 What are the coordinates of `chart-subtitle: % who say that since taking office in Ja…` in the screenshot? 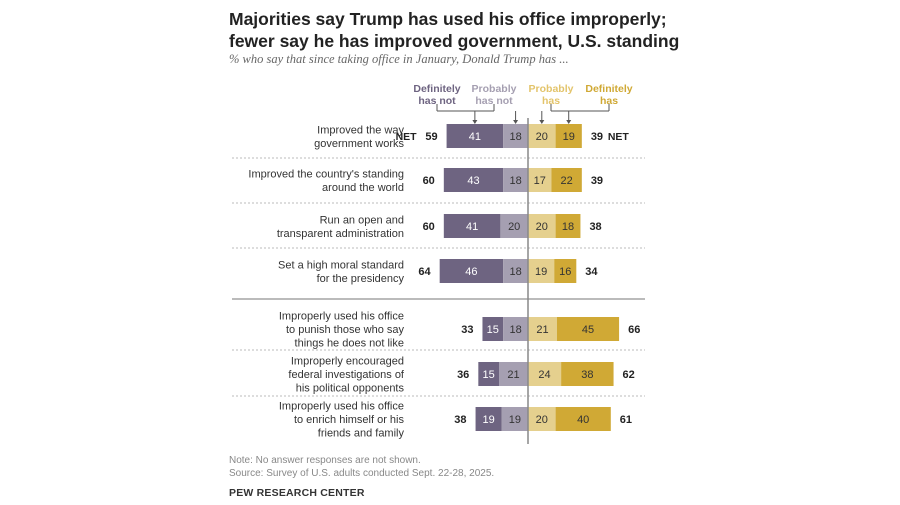 It's located at (399, 59).